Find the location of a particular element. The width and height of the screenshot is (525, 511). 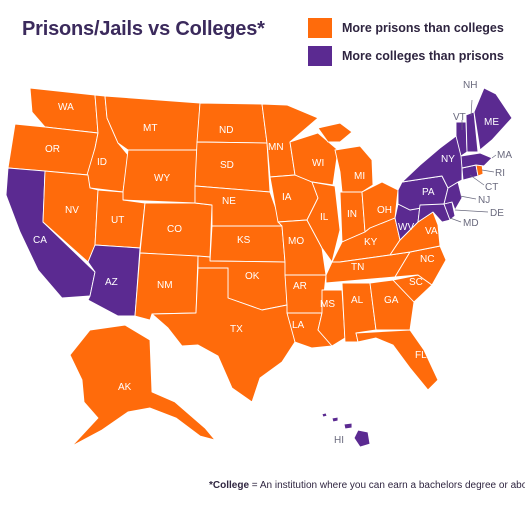

state-ND is located at coordinates (232, 123).